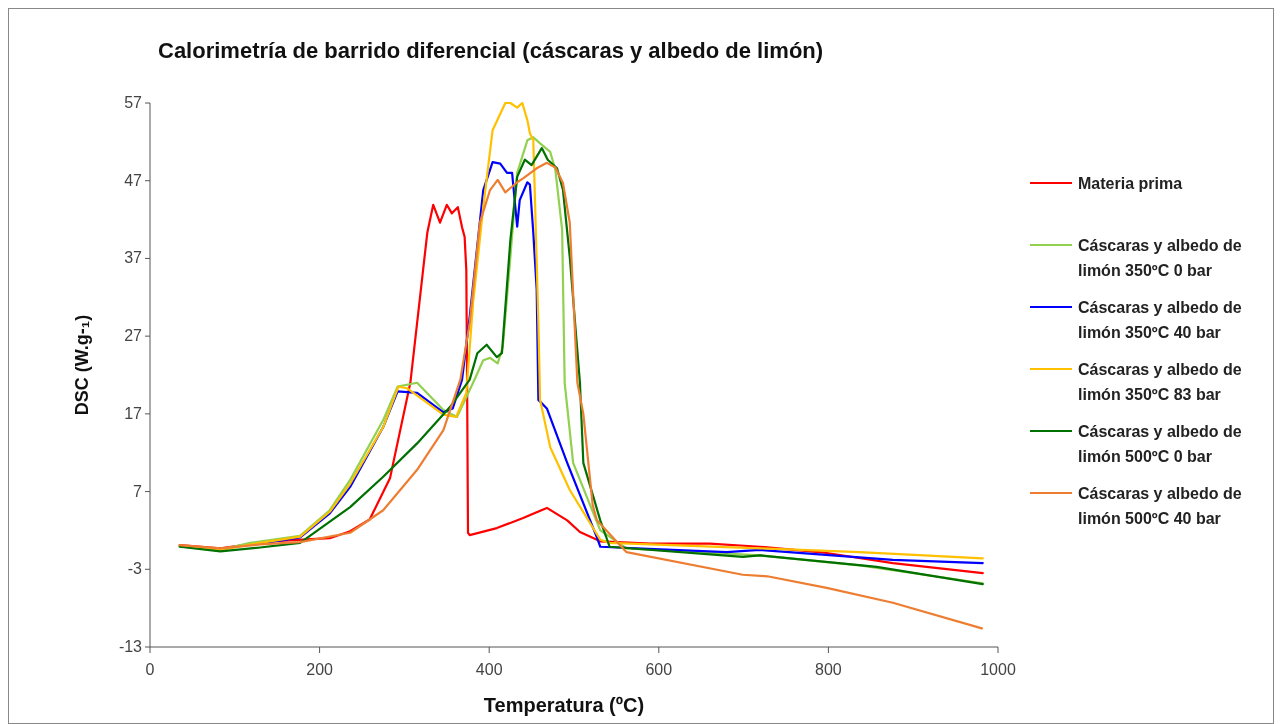 The height and width of the screenshot is (724, 1282). Describe the element at coordinates (491, 50) in the screenshot. I see `chart-title: Calorimetría de barrido diferencial (cáscaras y albedo de limón)` at that location.